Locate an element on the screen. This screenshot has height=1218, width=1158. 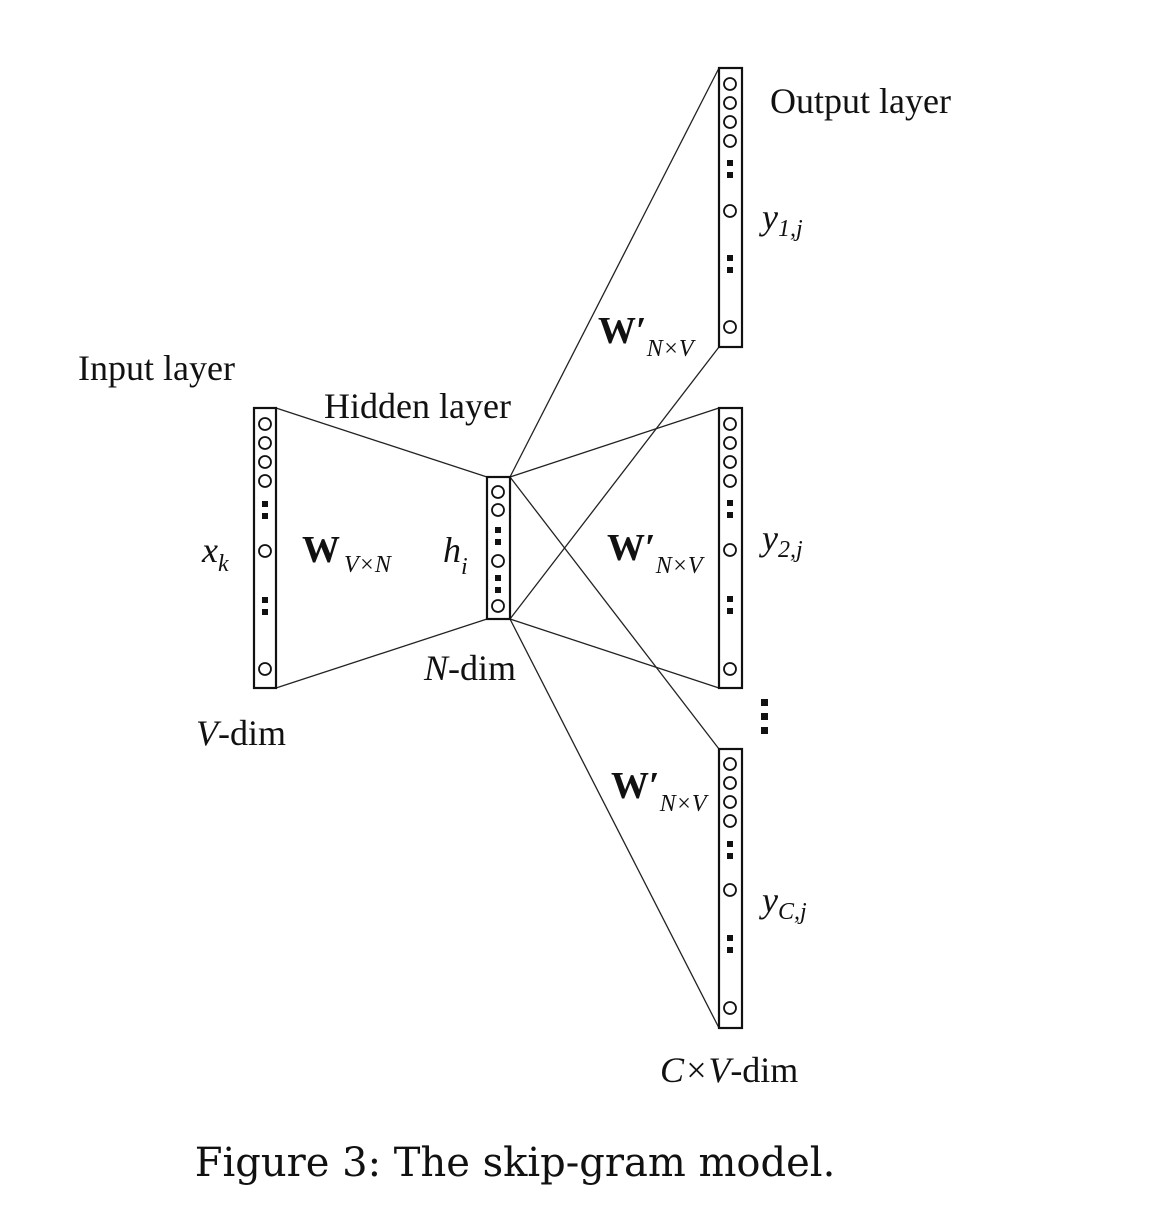
hidden-dim-label: N-dim is located at coordinates (469, 668).